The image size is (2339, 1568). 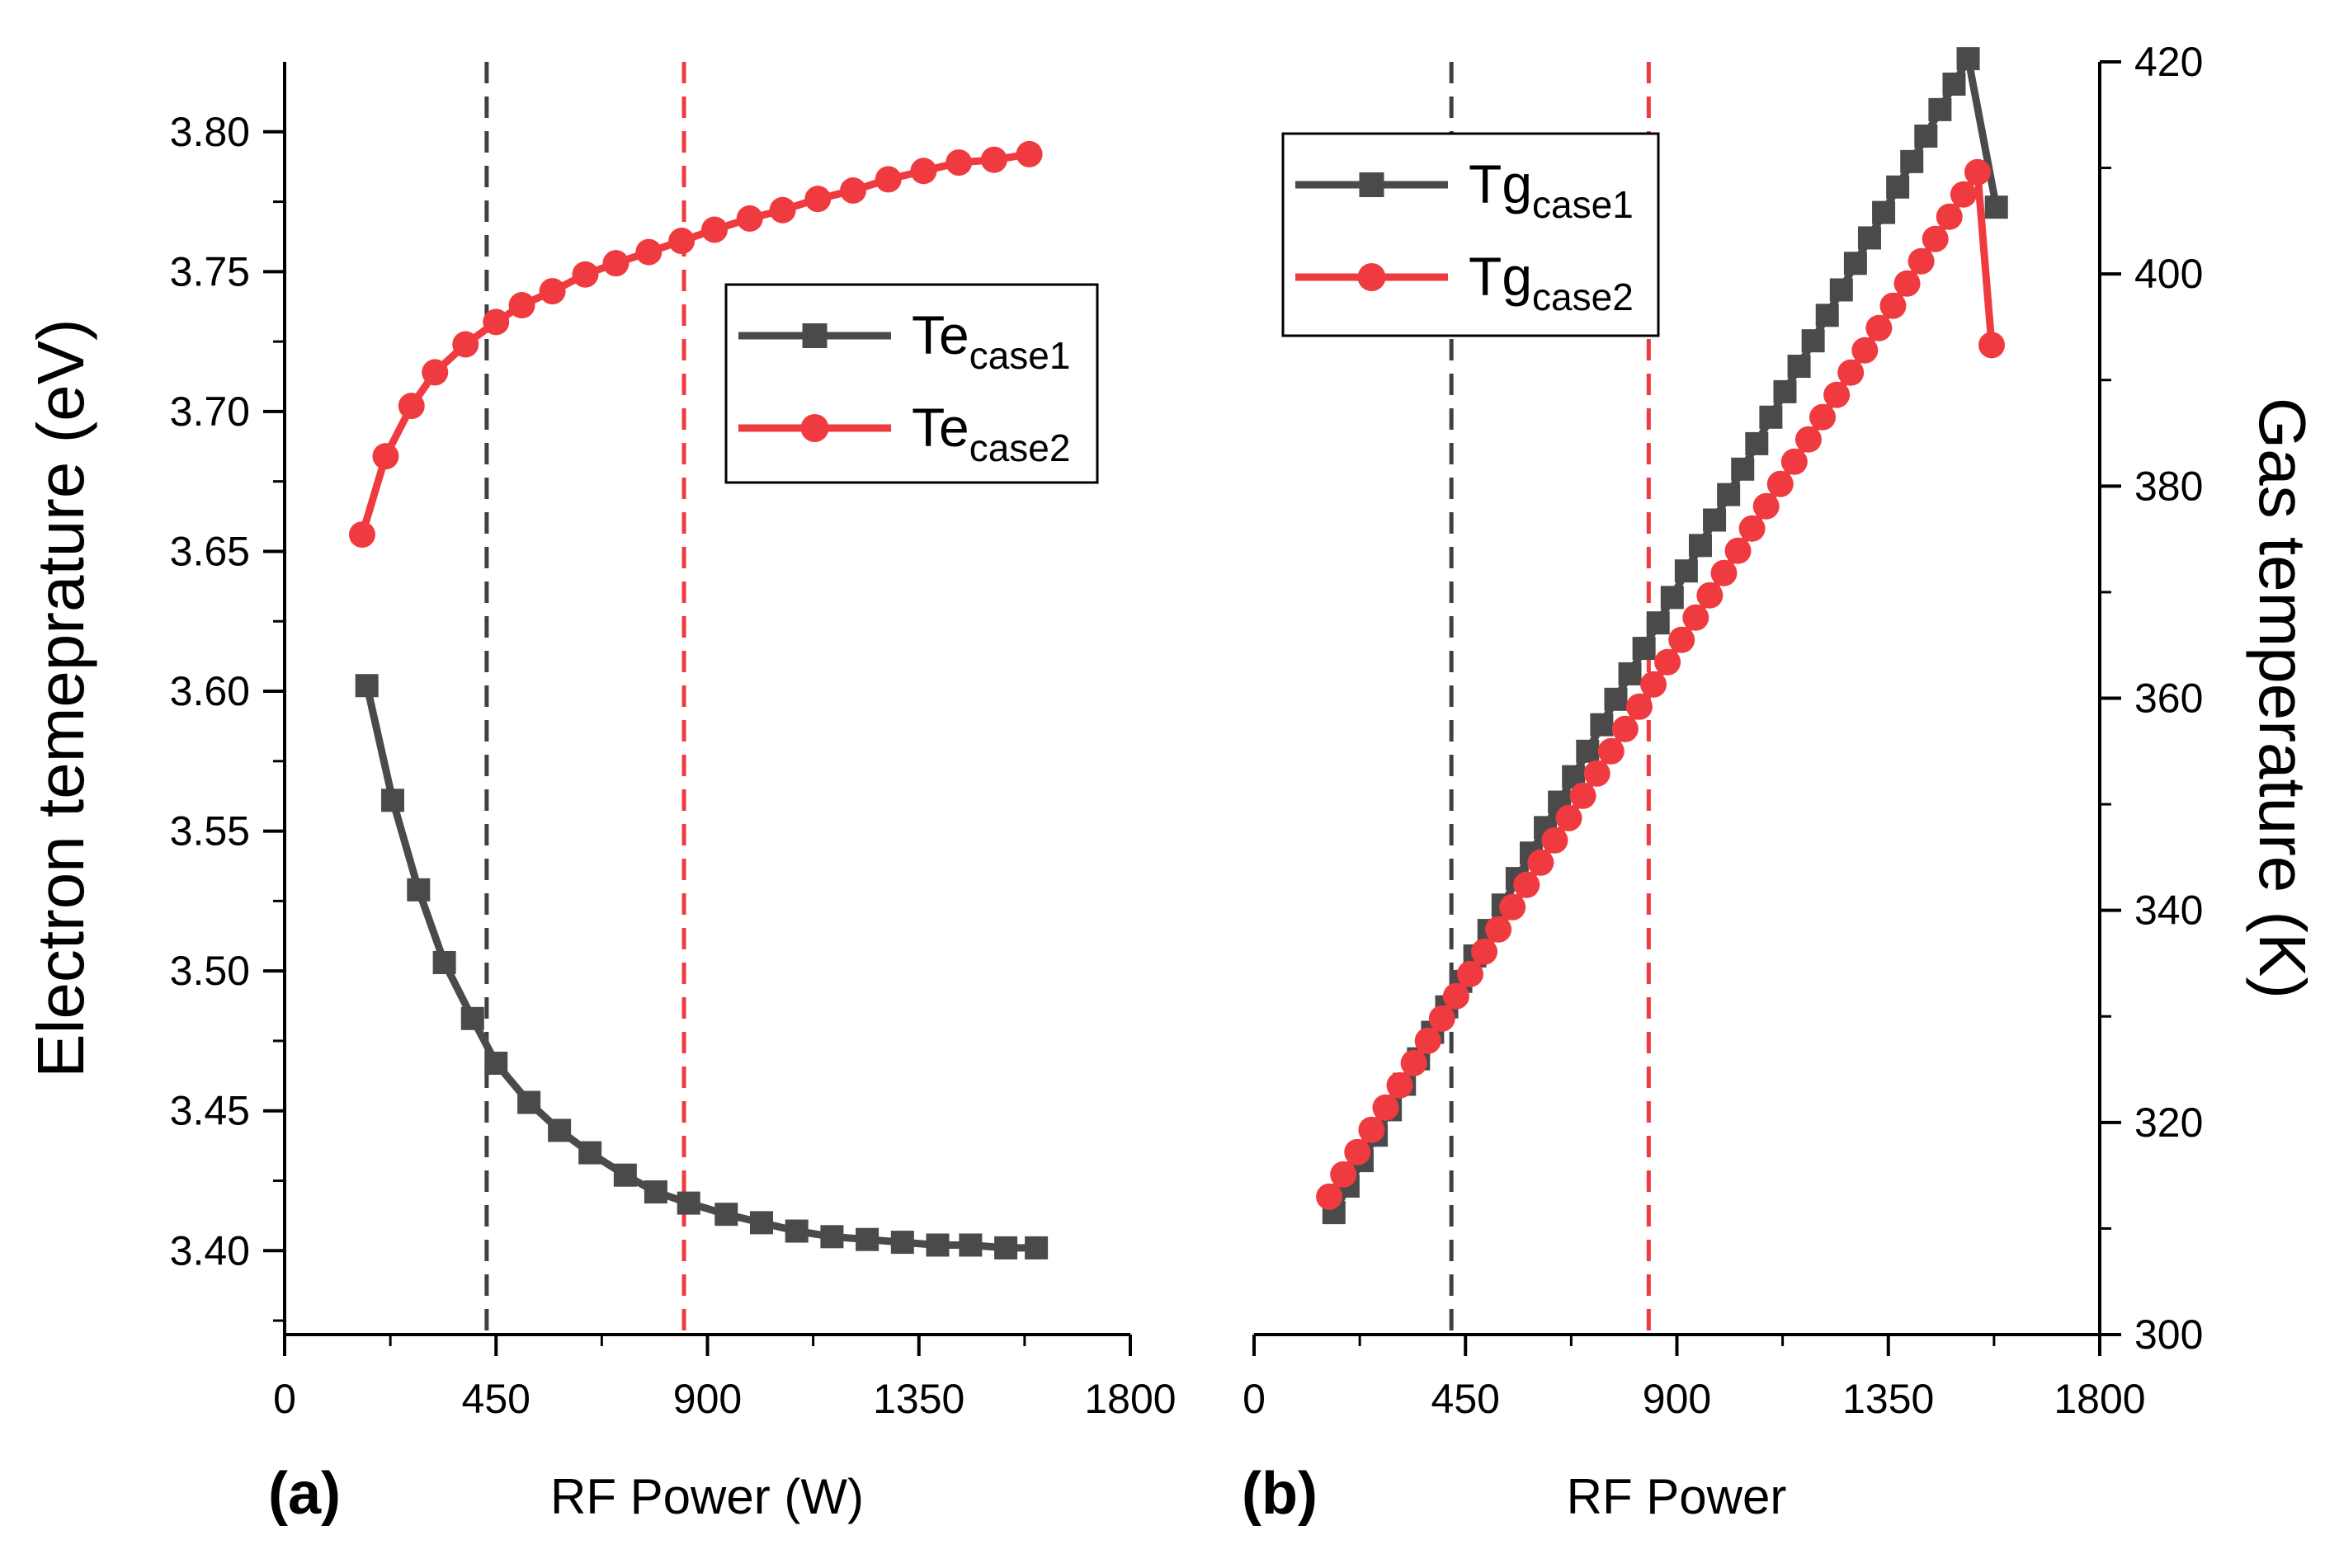 I want to click on legend-marker-case2, so click(x=1371, y=277).